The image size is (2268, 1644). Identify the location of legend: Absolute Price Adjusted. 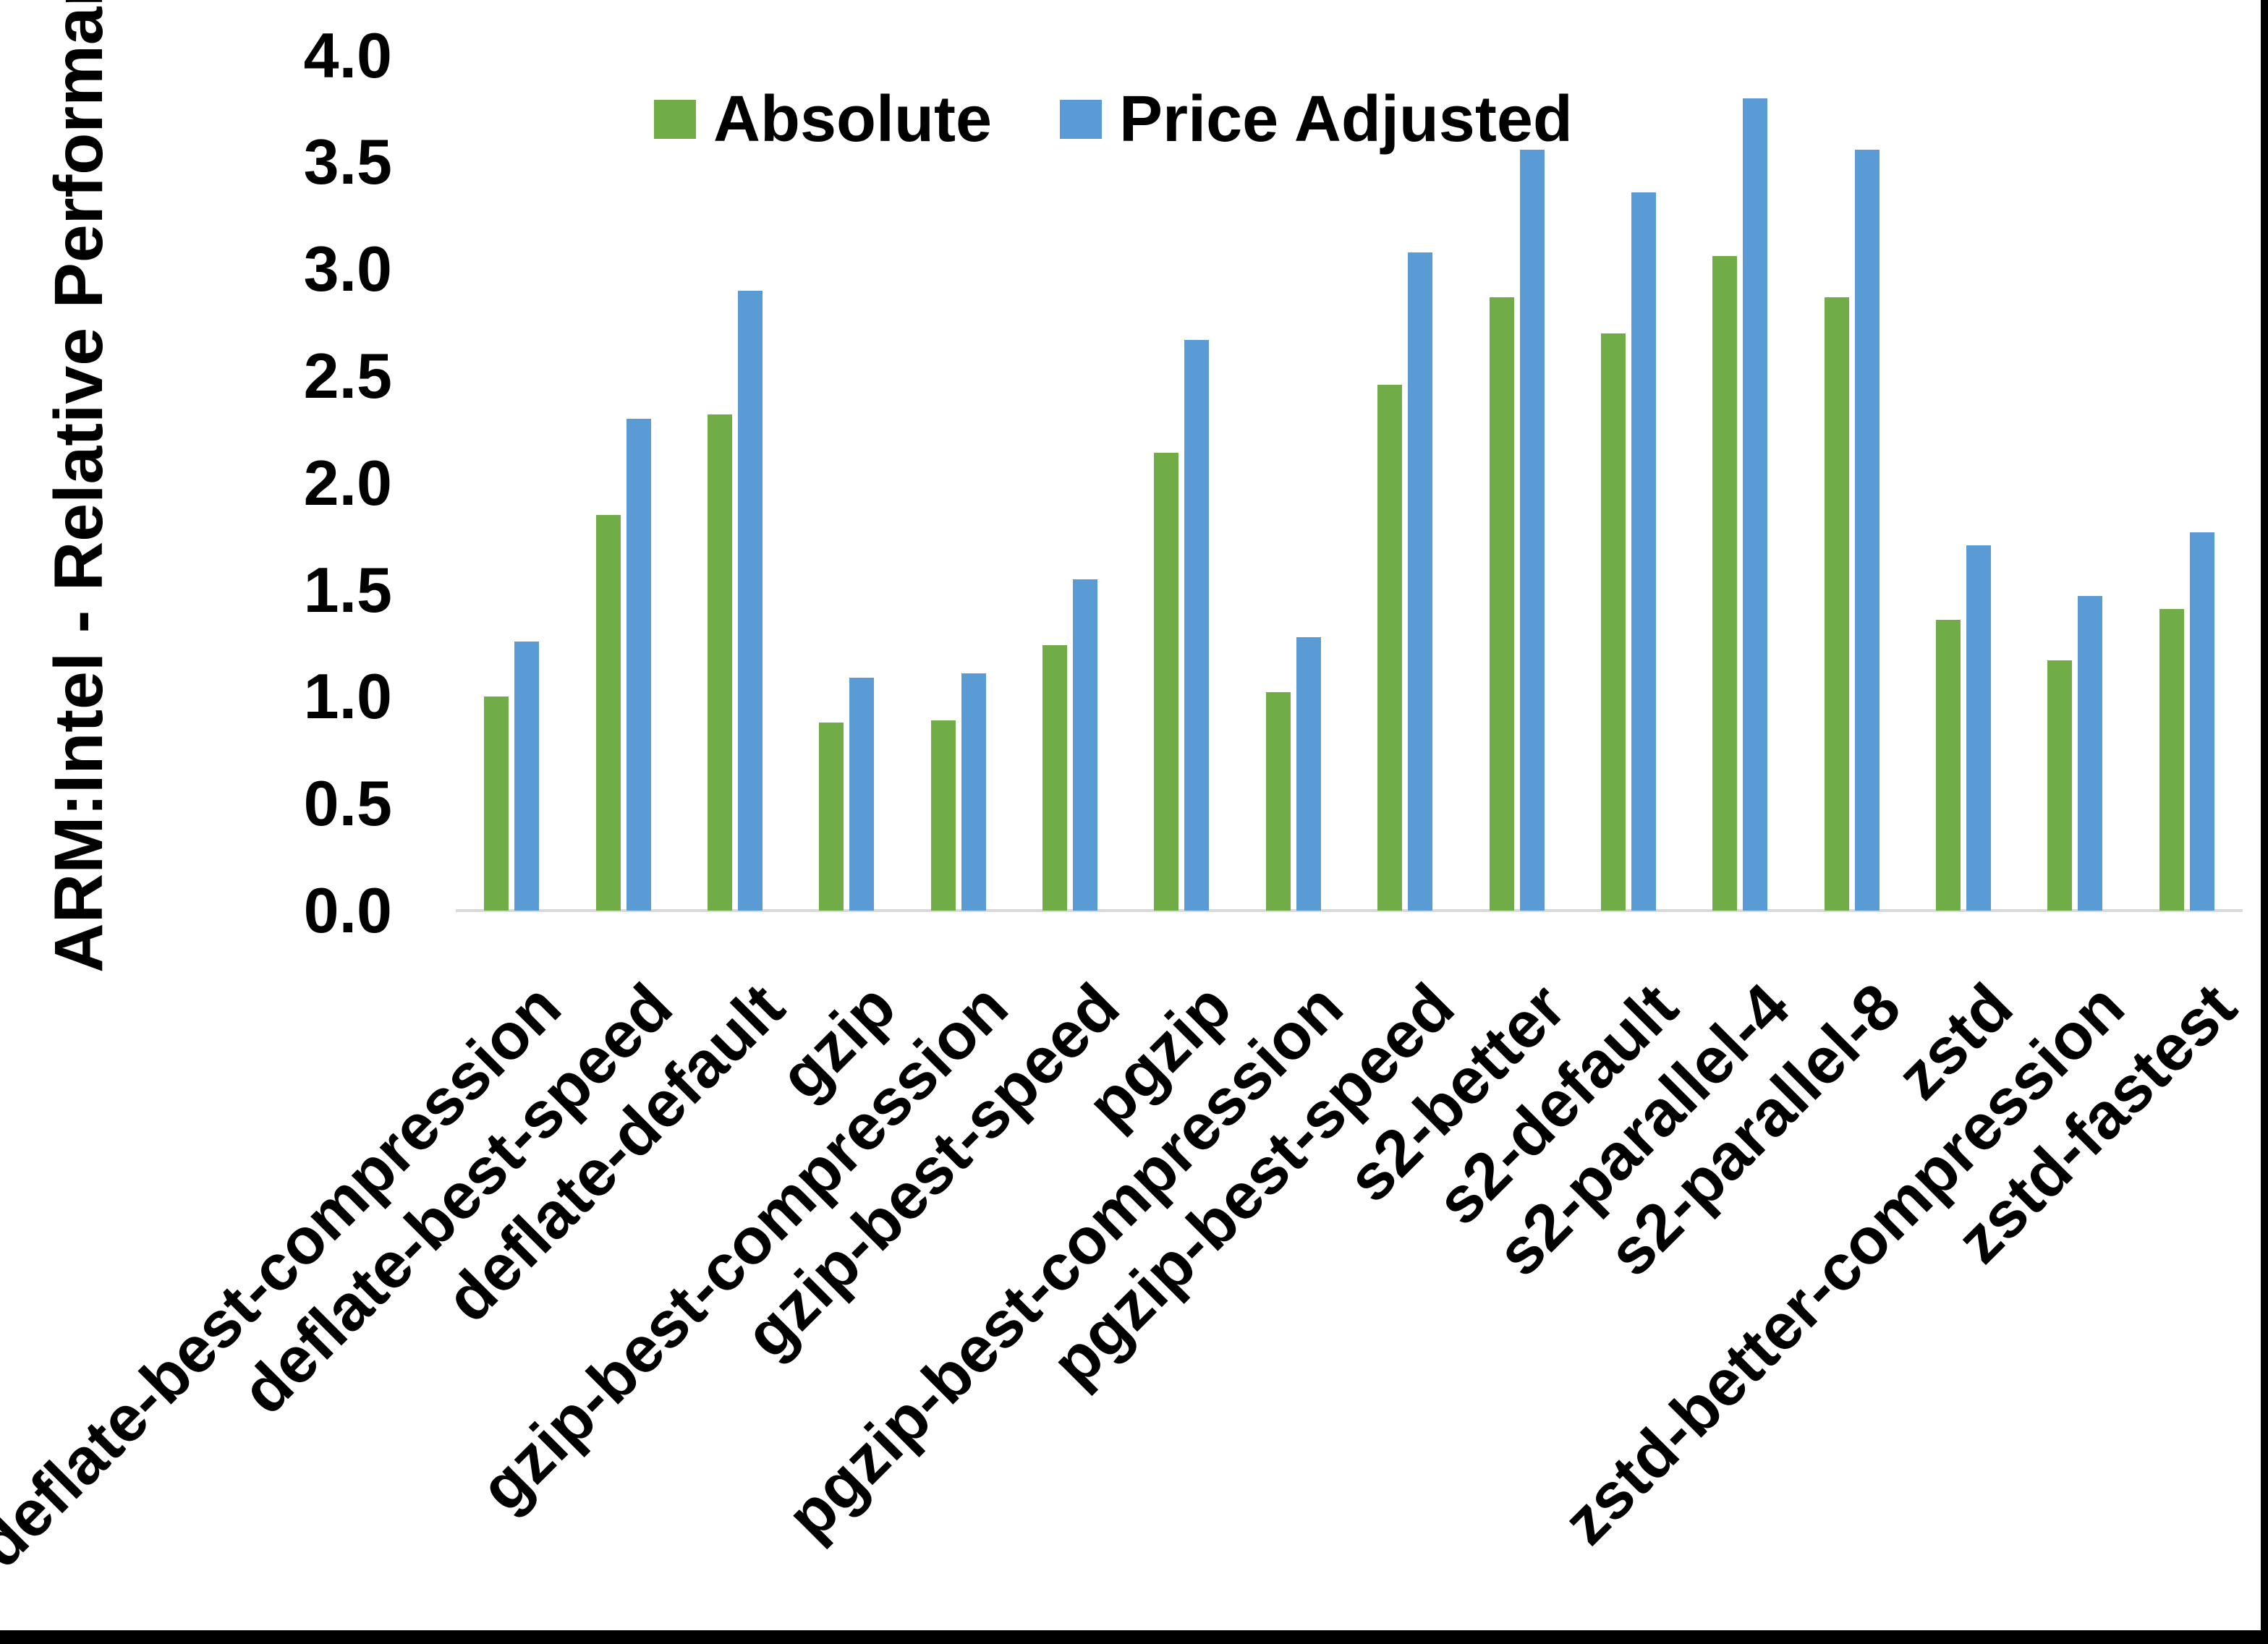
(1113, 119).